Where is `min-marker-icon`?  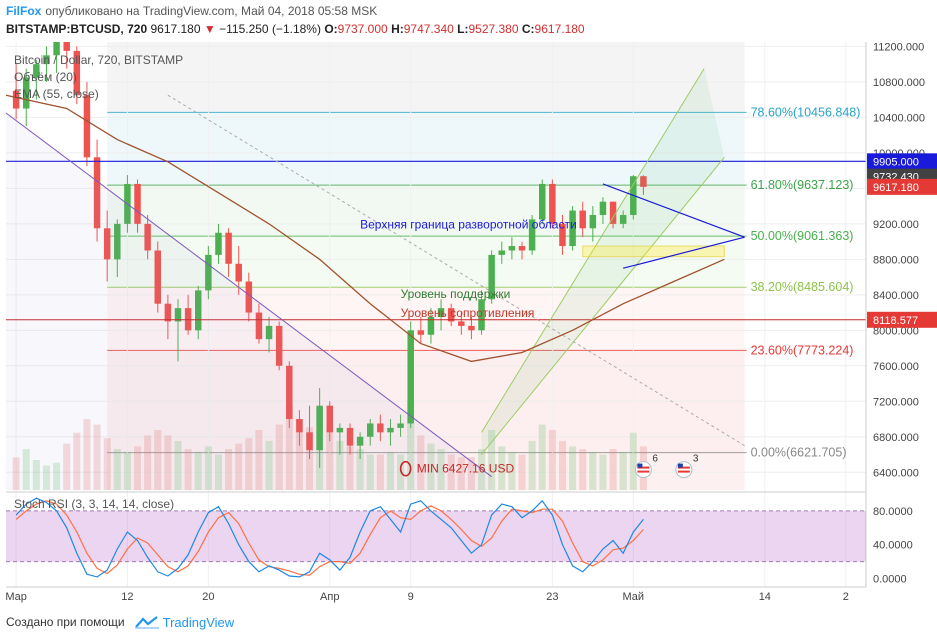 min-marker-icon is located at coordinates (405, 468).